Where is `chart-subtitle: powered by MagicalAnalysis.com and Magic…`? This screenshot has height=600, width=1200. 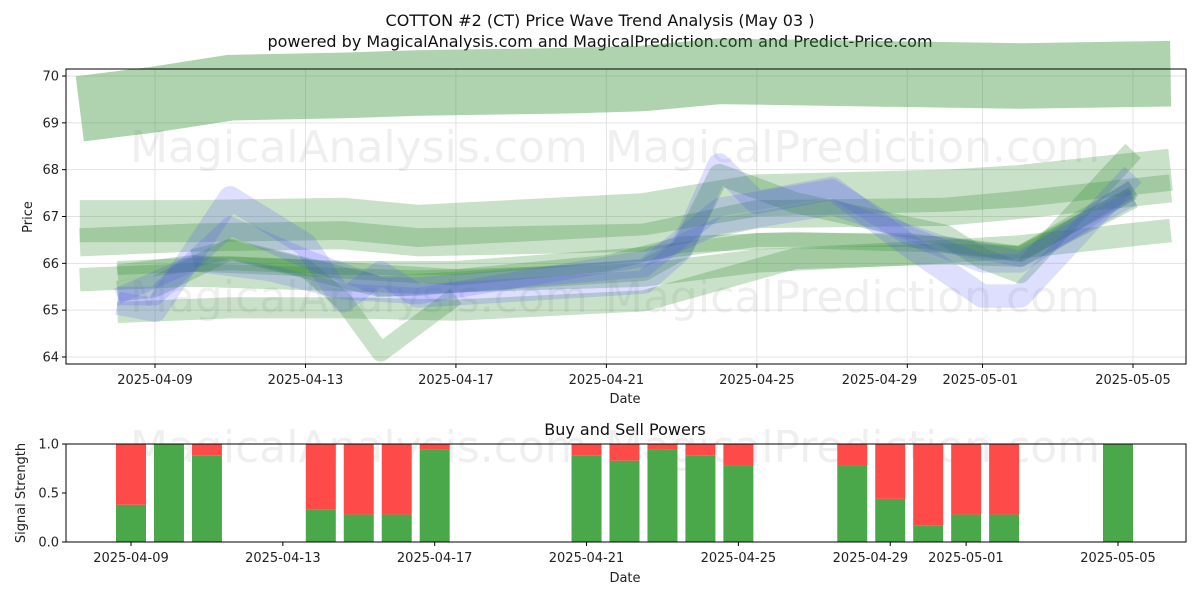 chart-subtitle: powered by MagicalAnalysis.com and Magic… is located at coordinates (599, 41).